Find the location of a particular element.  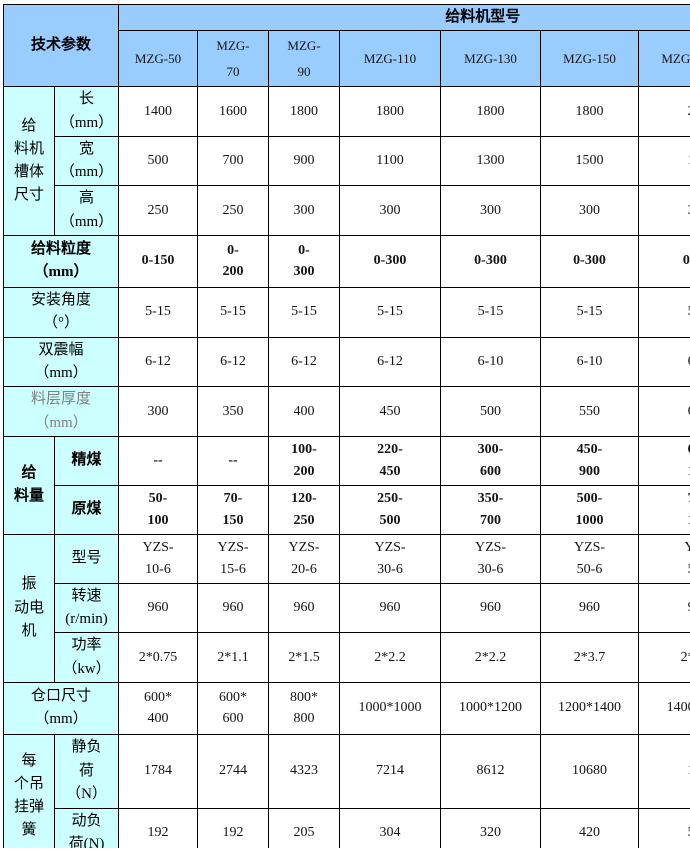

value-cell: 4323 is located at coordinates (304, 771).